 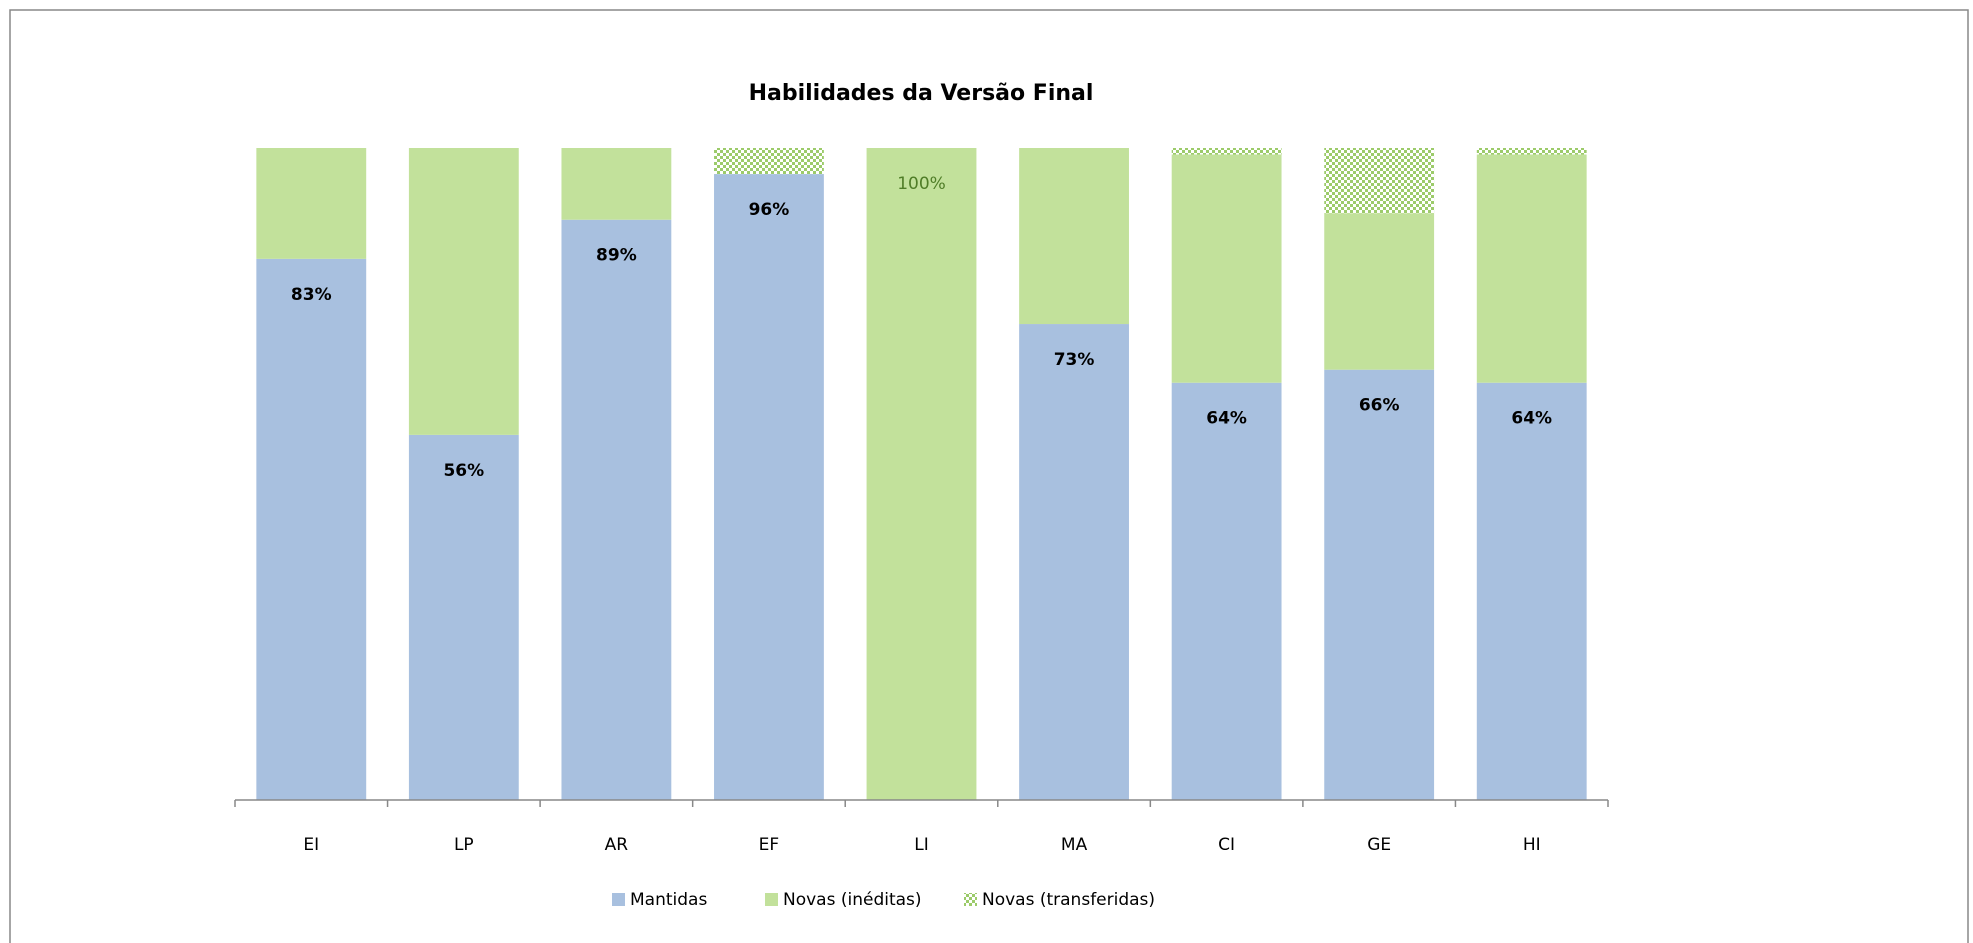 I want to click on x-tick-label: EI, so click(x=311, y=845).